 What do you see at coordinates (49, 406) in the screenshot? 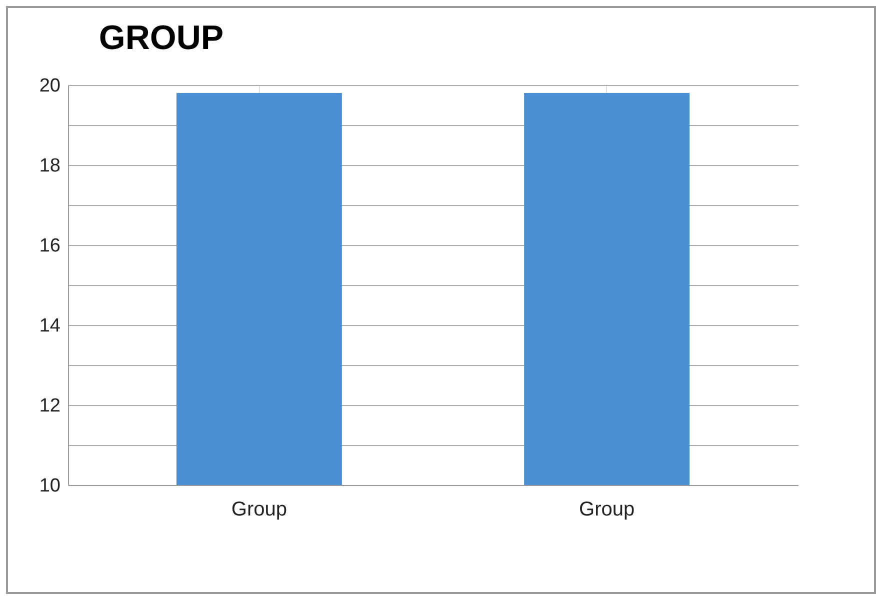
I see `y-tick-label: 12` at bounding box center [49, 406].